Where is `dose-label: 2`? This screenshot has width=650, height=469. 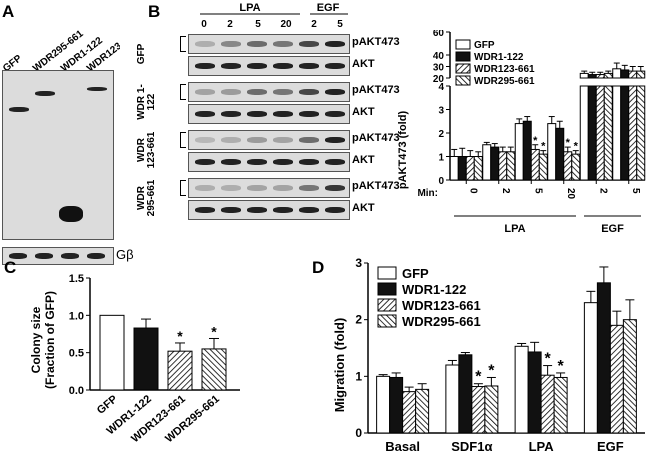
dose-label: 2 is located at coordinates (314, 24).